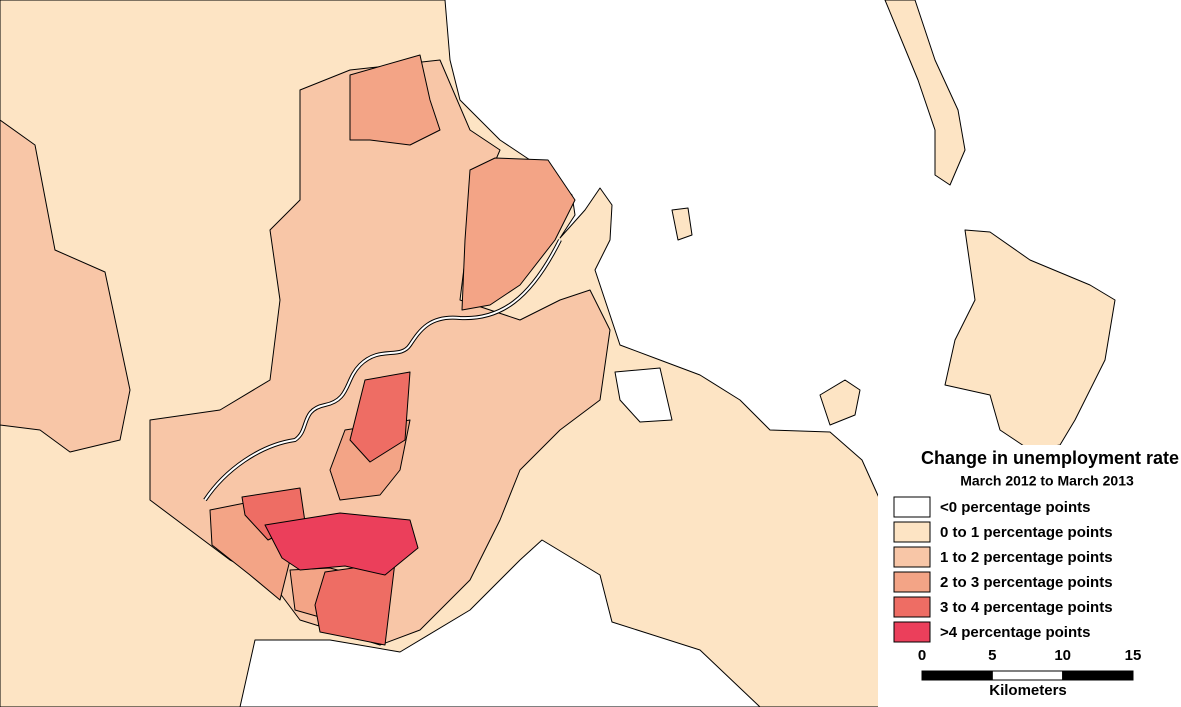 The height and width of the screenshot is (707, 1181). What do you see at coordinates (341, 544) in the screenshot?
I see `south-hotspot` at bounding box center [341, 544].